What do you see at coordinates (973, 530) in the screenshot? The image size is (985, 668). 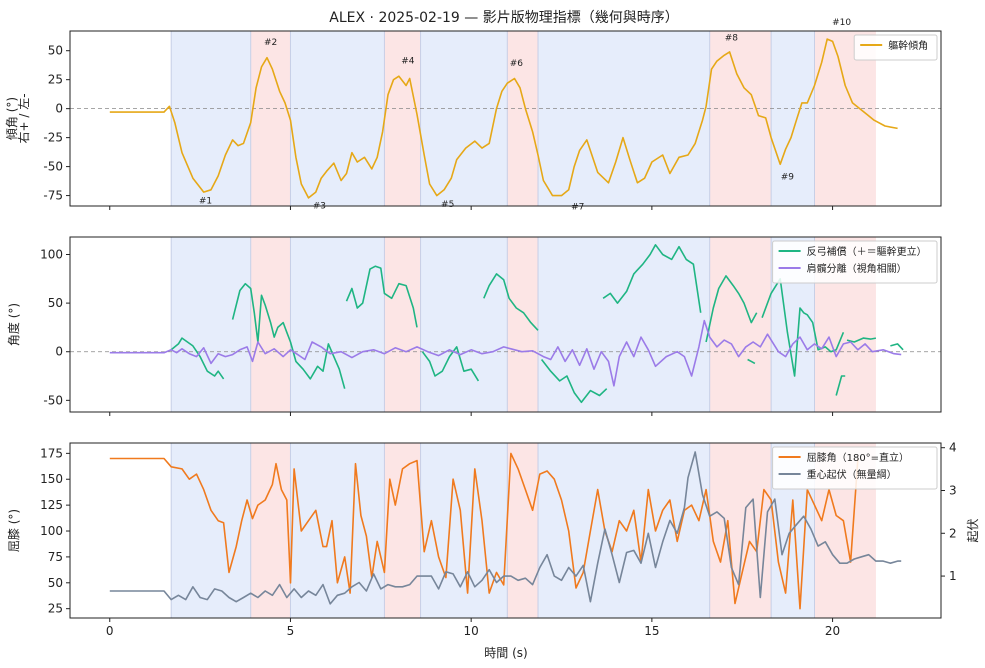 I see `y2-axis-label: 起伏` at bounding box center [973, 530].